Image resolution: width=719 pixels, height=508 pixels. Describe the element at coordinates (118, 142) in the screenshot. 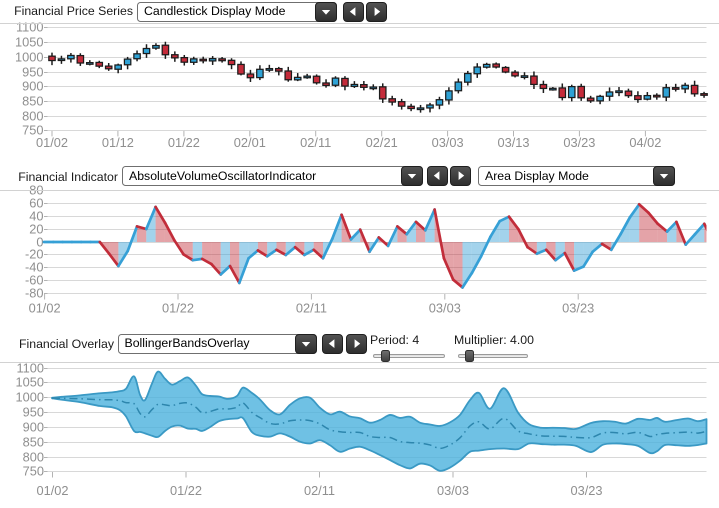

I see `svg-text: 01/12` at that location.